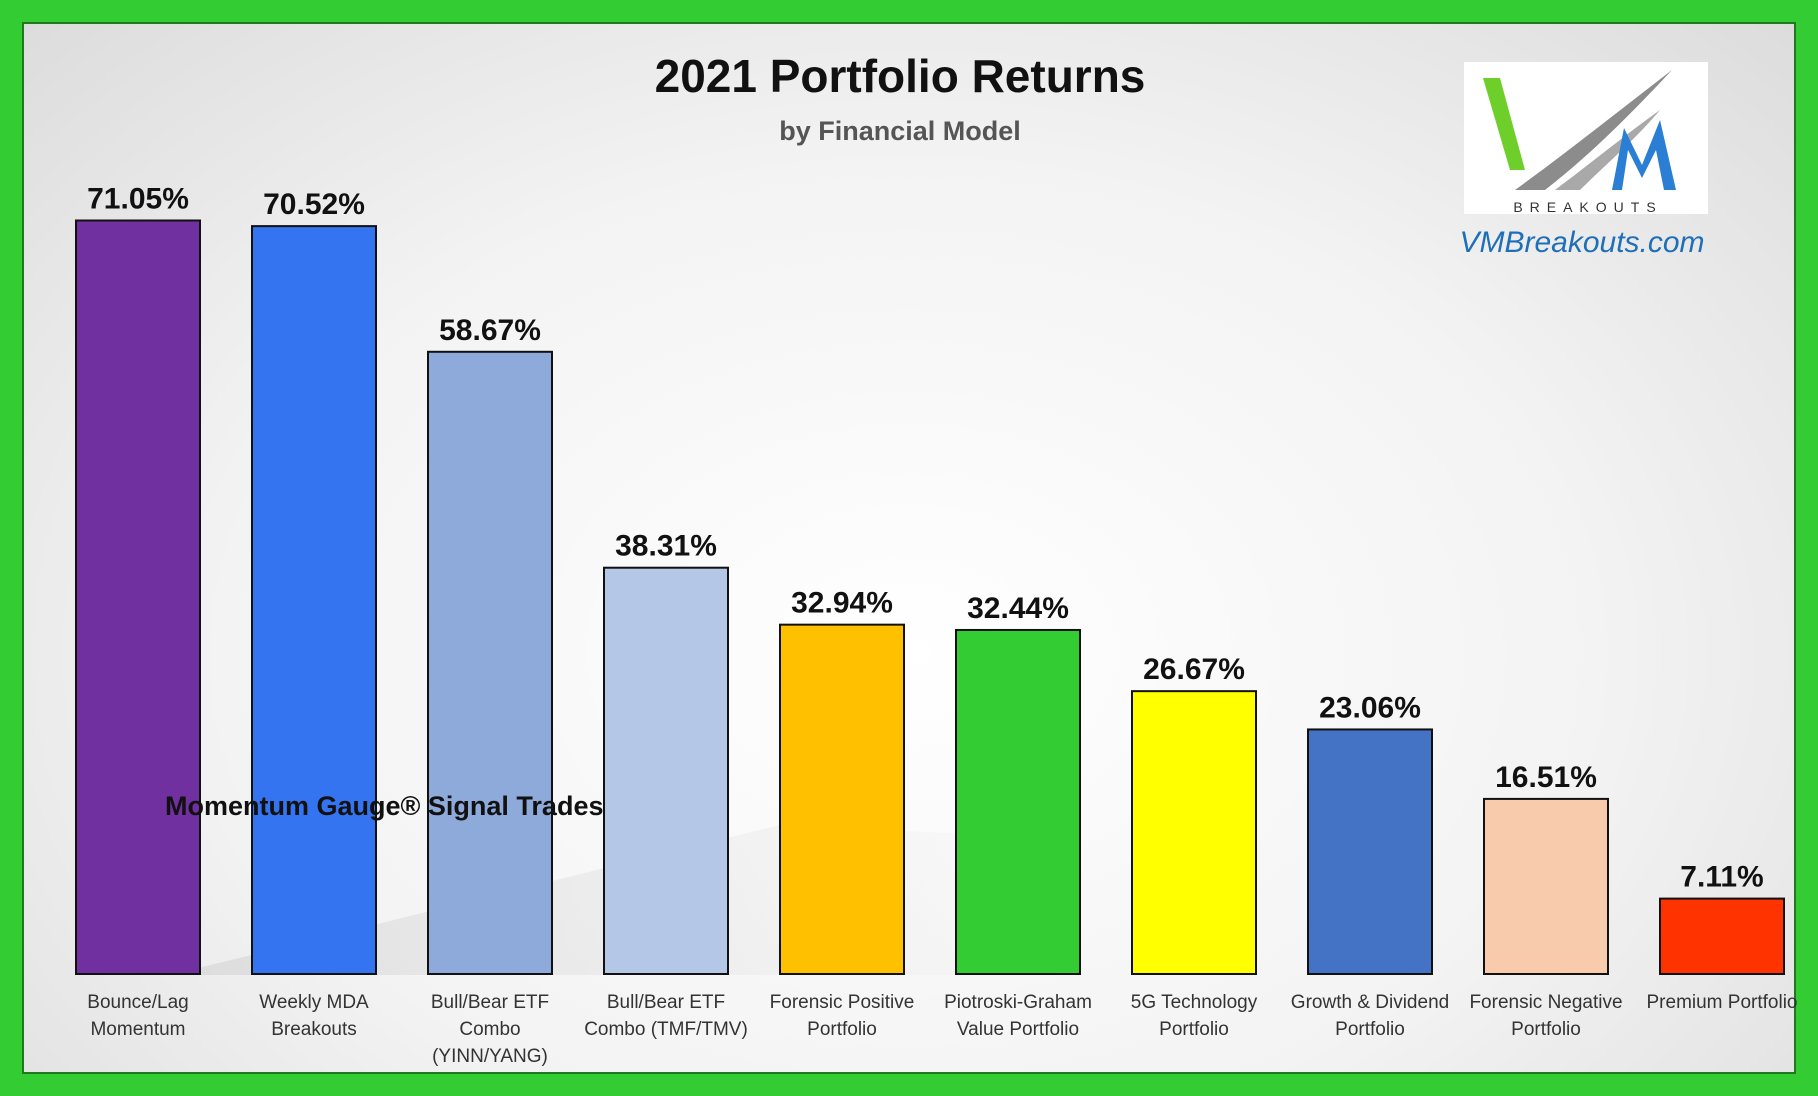 Image resolution: width=1818 pixels, height=1096 pixels. Describe the element at coordinates (1370, 1002) in the screenshot. I see `category-label-line: Growth & Dividend` at that location.